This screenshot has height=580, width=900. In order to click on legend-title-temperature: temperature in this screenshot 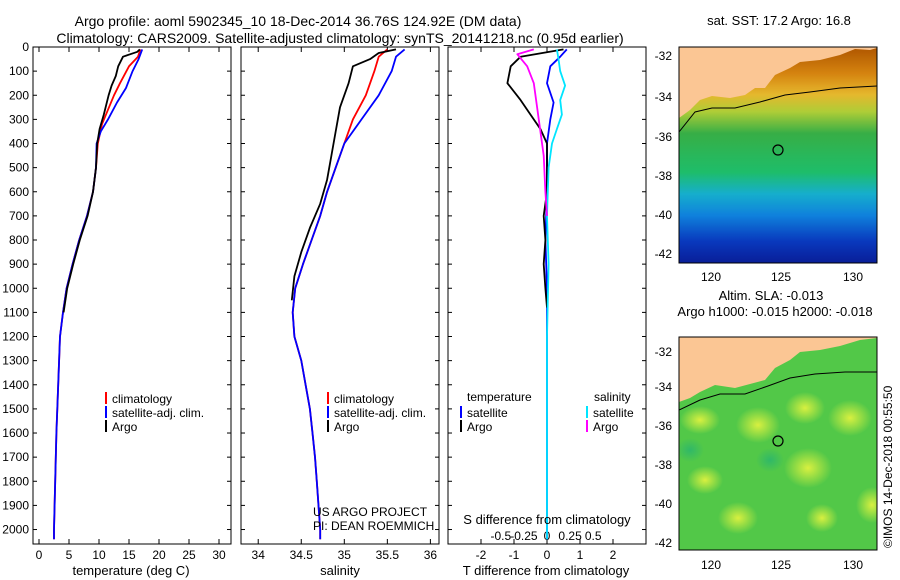, I will do `click(499, 397)`.